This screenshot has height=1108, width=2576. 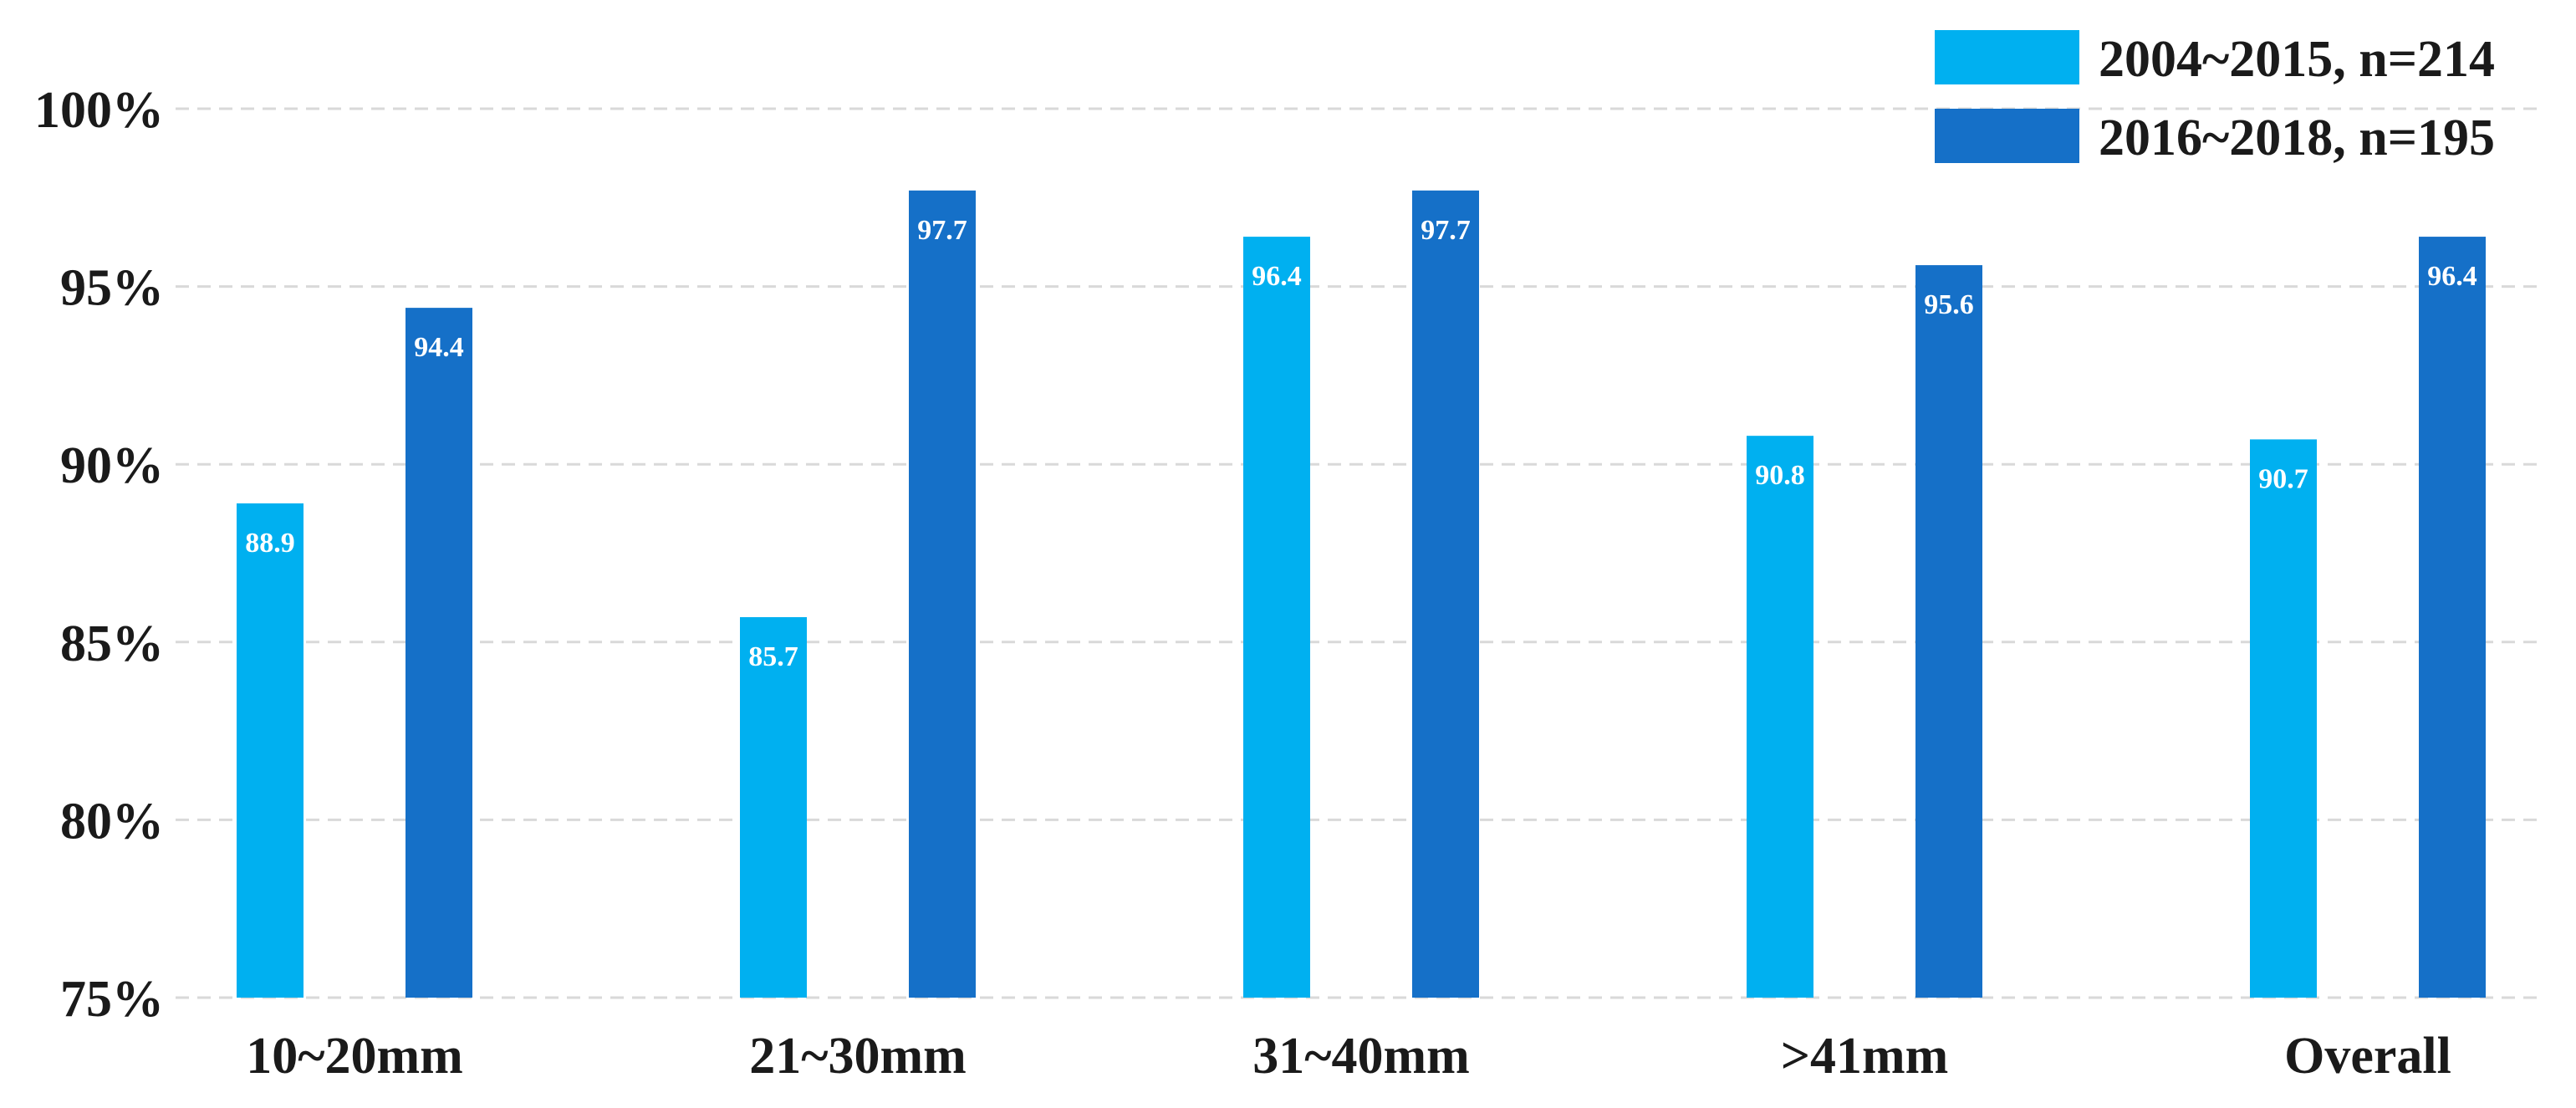 I want to click on y-axis: 75% 80% 85% 90% 95% 100%, so click(x=99, y=555).